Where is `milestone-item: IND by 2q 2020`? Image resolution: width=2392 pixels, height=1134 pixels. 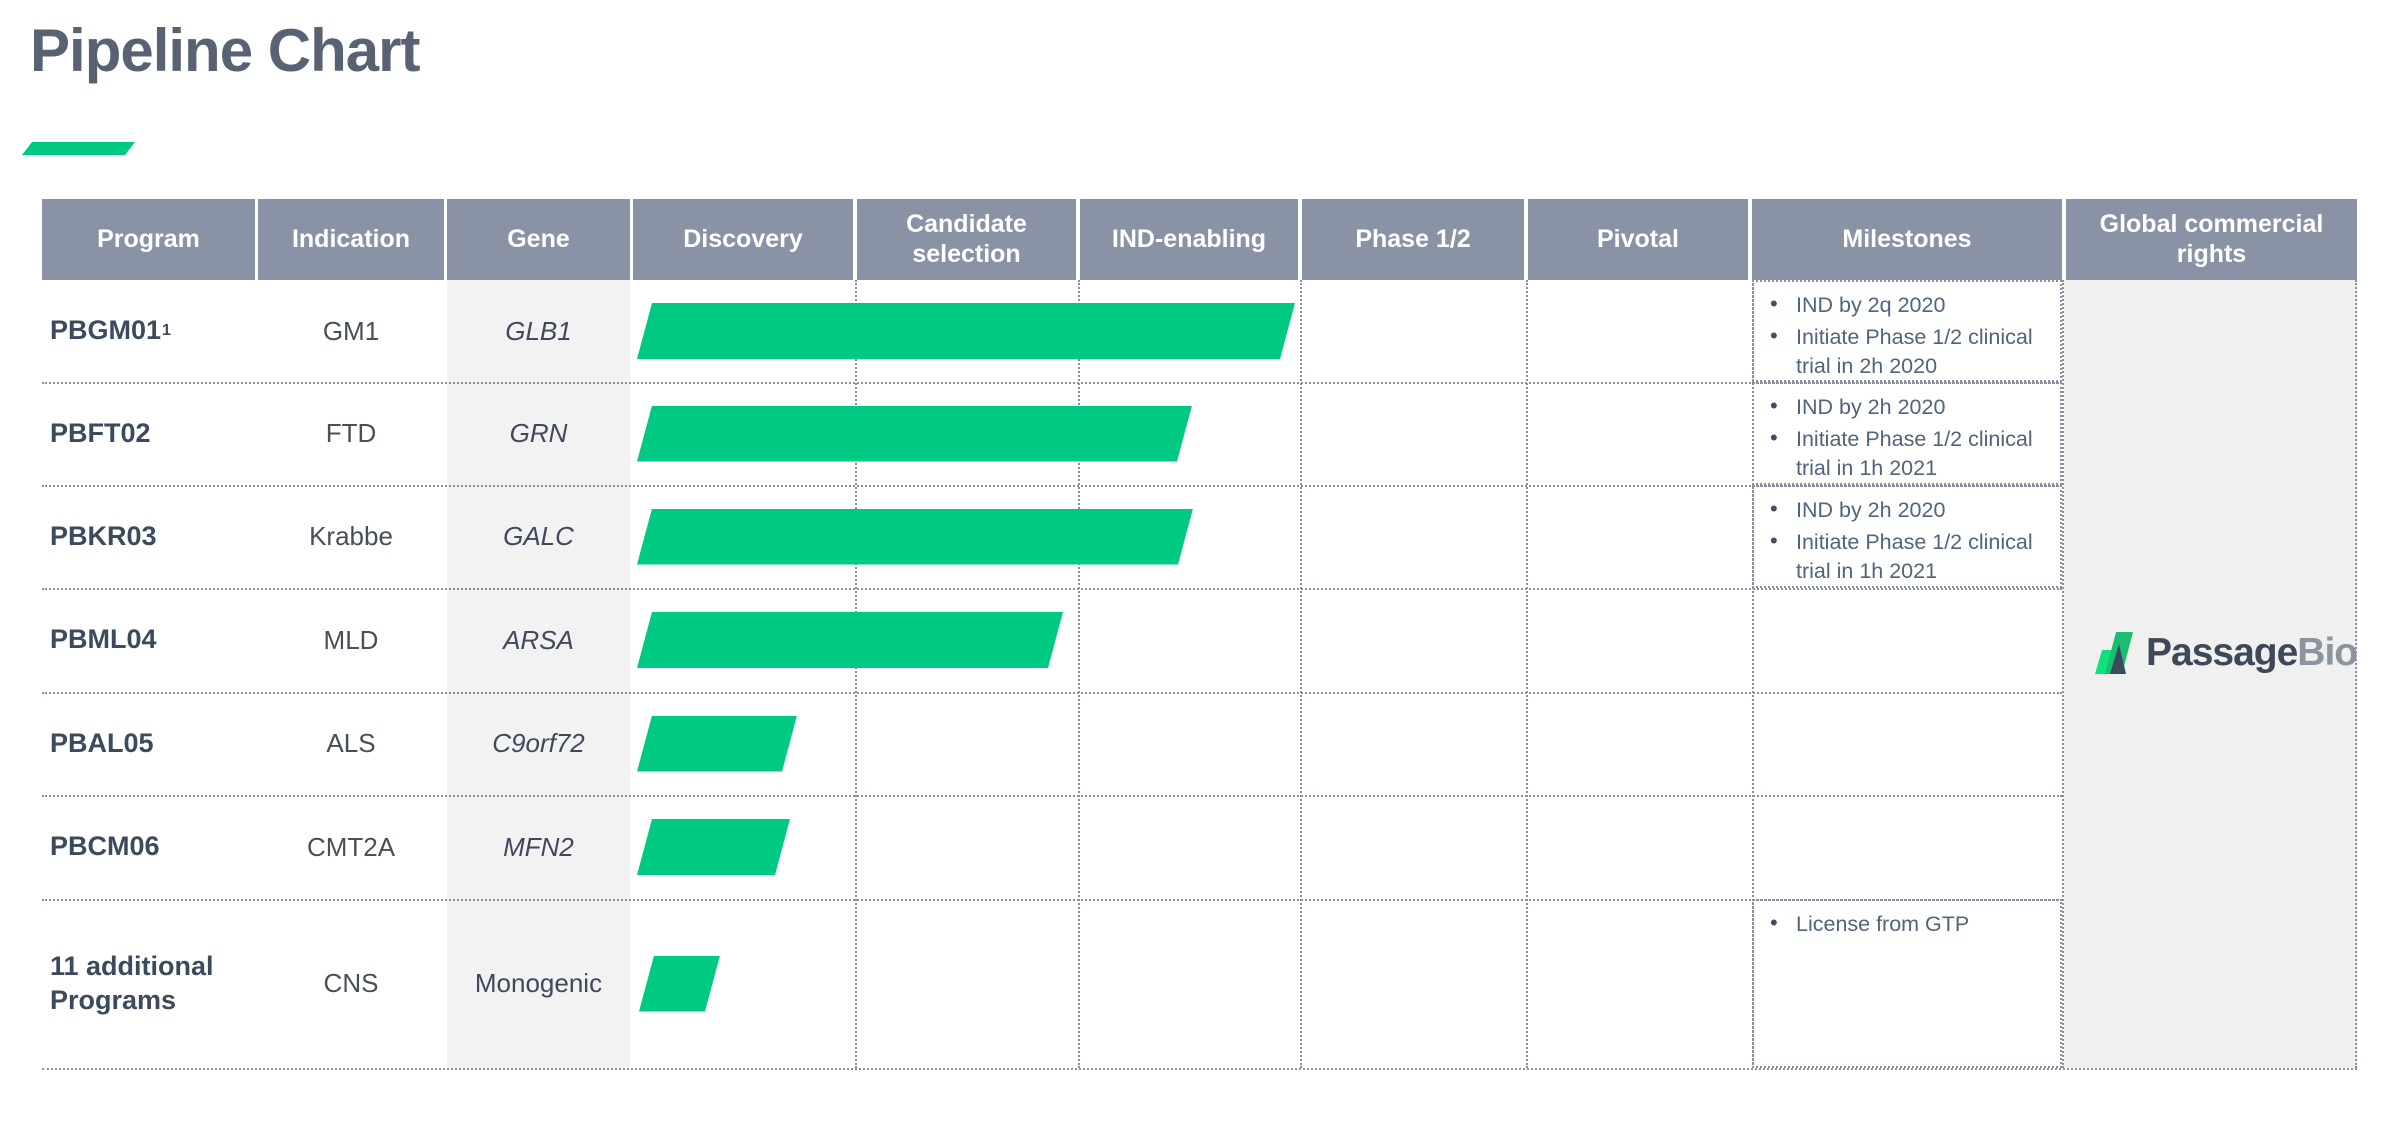
milestone-item: IND by 2q 2020 is located at coordinates (1907, 303).